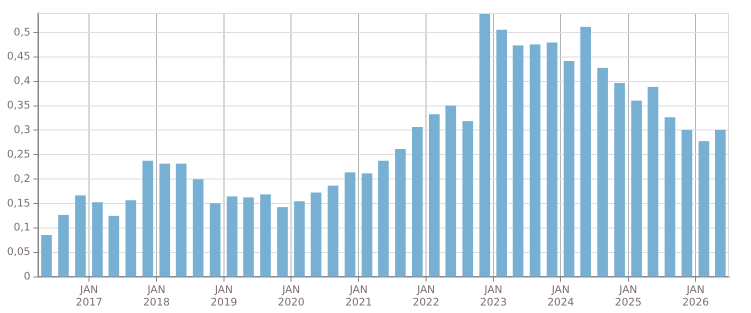 The height and width of the screenshot is (313, 751). What do you see at coordinates (358, 296) in the screenshot?
I see `x-tick-label: JAN 2021` at bounding box center [358, 296].